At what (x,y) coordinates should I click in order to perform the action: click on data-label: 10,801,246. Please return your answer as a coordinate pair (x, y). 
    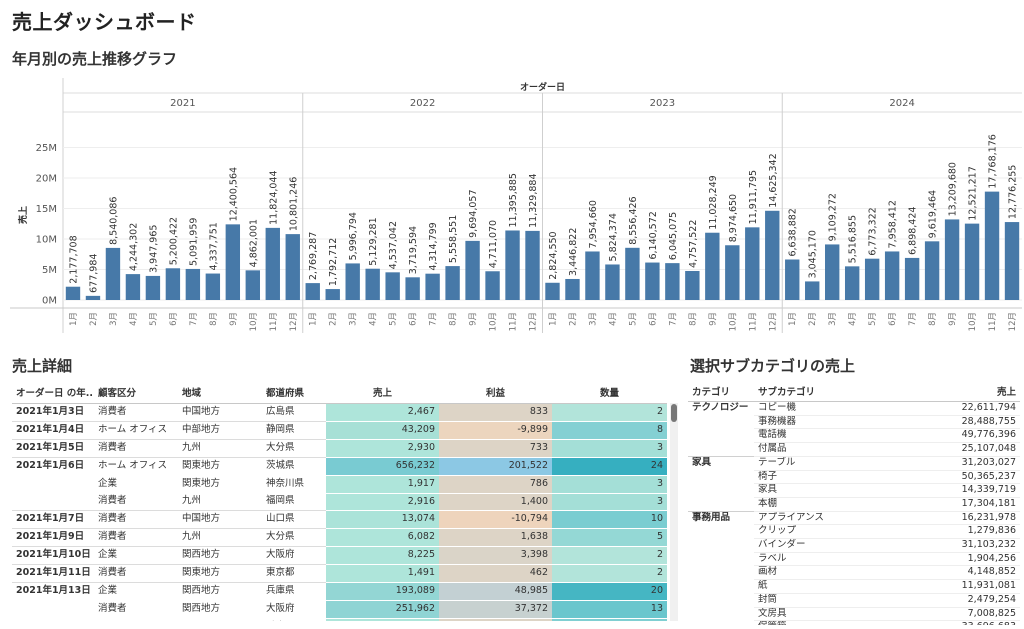
    Looking at the image, I should click on (293, 204).